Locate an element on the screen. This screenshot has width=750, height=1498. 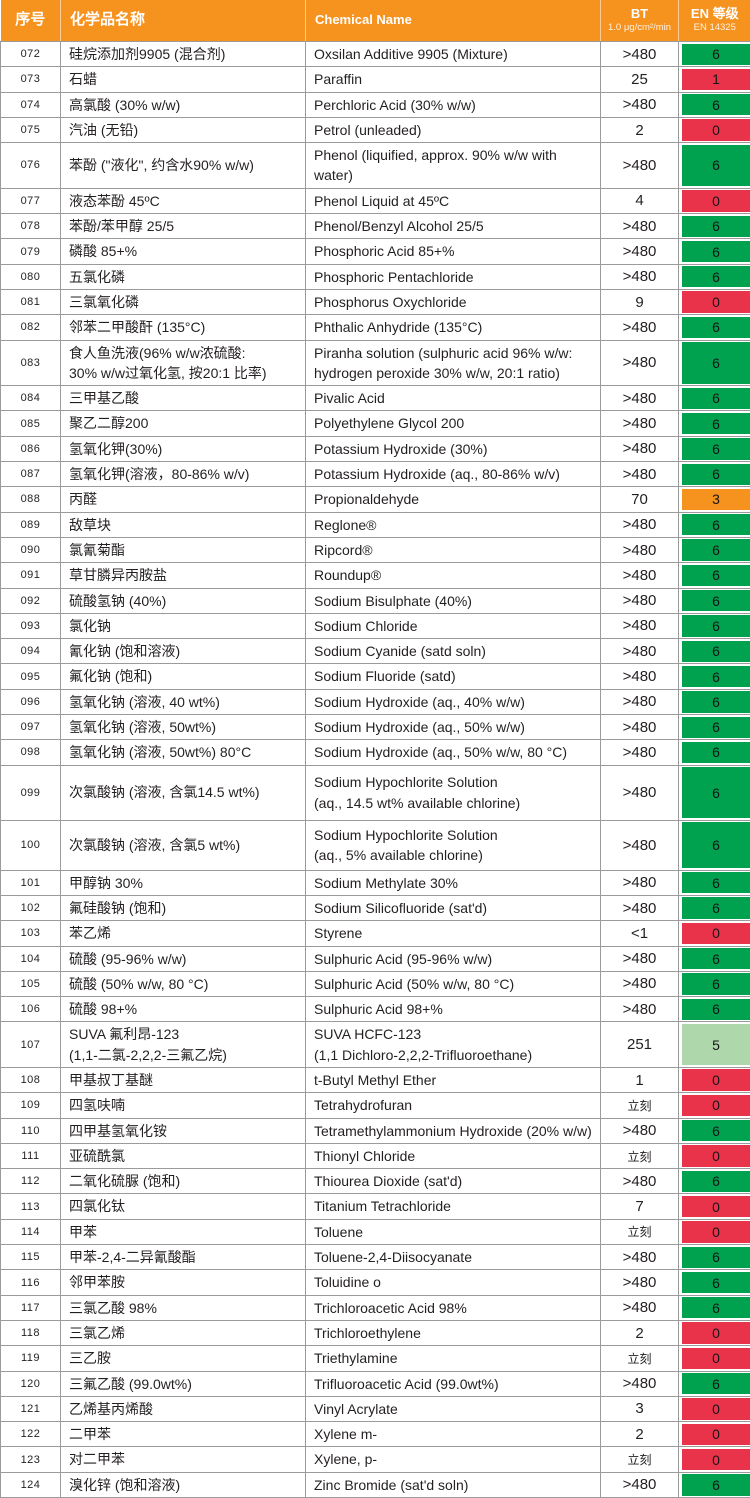
chinese-name-cell: 甲醇钠 30% is located at coordinates (183, 882).